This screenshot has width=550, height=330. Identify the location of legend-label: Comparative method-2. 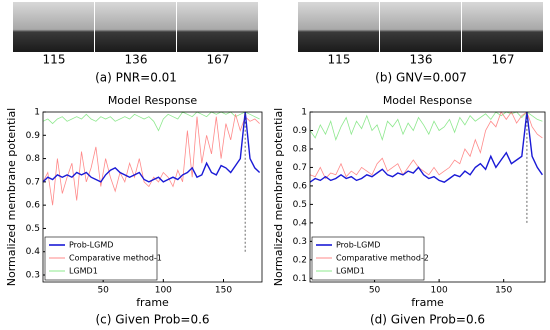
(382, 258).